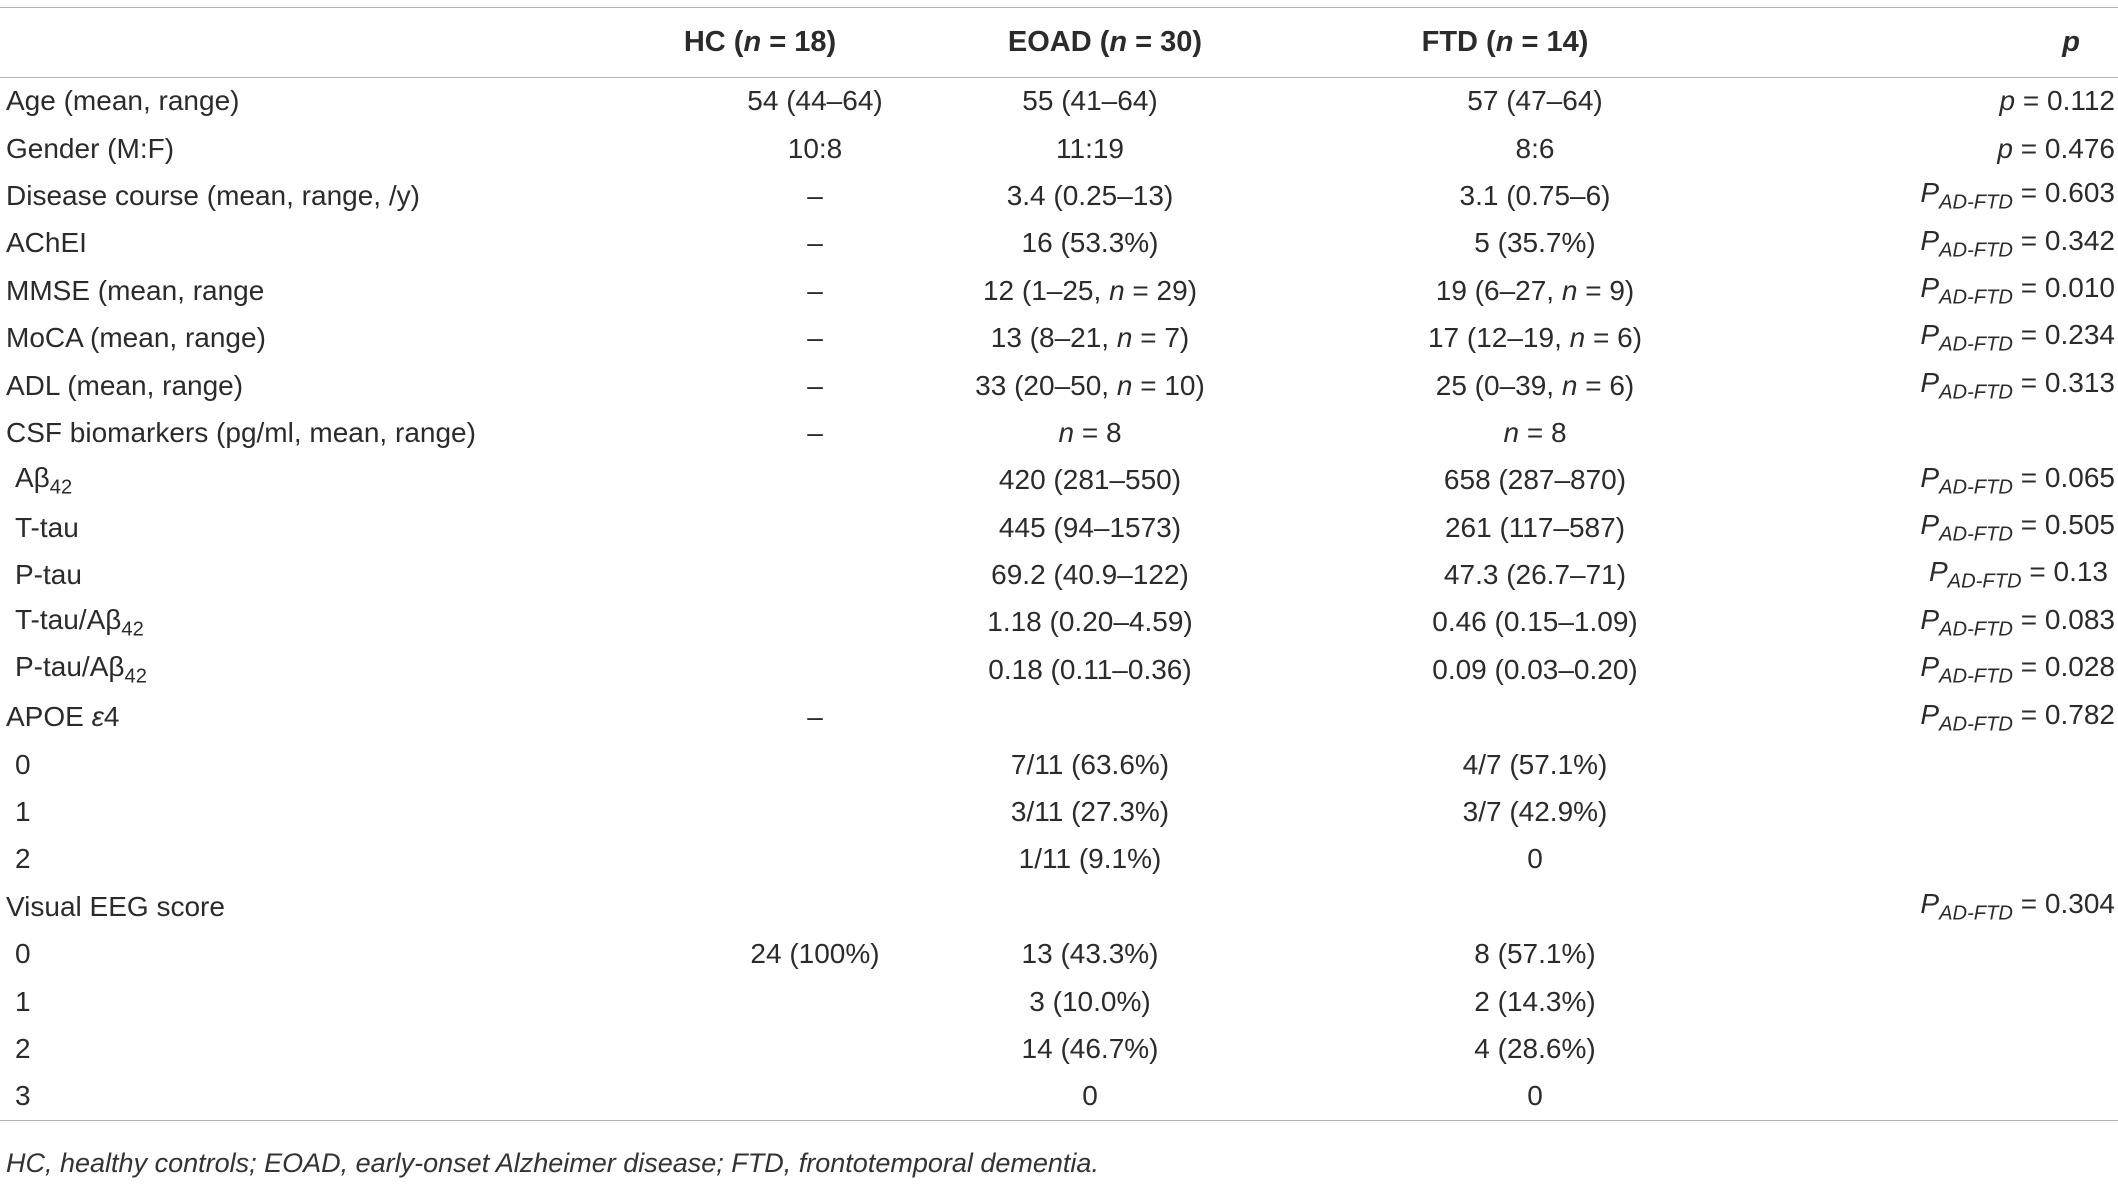 Image resolution: width=2118 pixels, height=1190 pixels. Describe the element at coordinates (1090, 1048) in the screenshot. I see `eoad-value-text: 14 (46.7%)` at that location.